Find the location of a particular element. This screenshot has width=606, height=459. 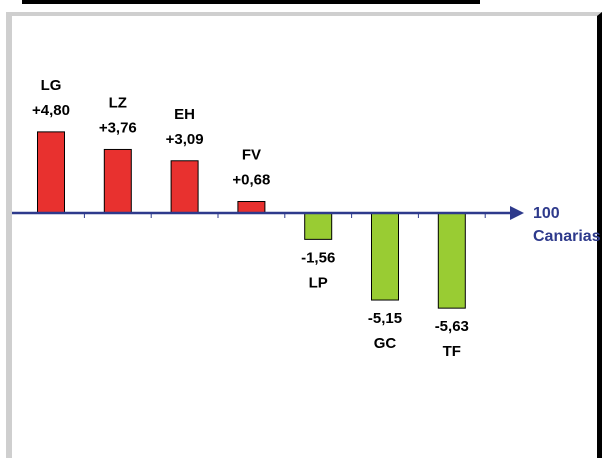

bar-eh is located at coordinates (184, 187).